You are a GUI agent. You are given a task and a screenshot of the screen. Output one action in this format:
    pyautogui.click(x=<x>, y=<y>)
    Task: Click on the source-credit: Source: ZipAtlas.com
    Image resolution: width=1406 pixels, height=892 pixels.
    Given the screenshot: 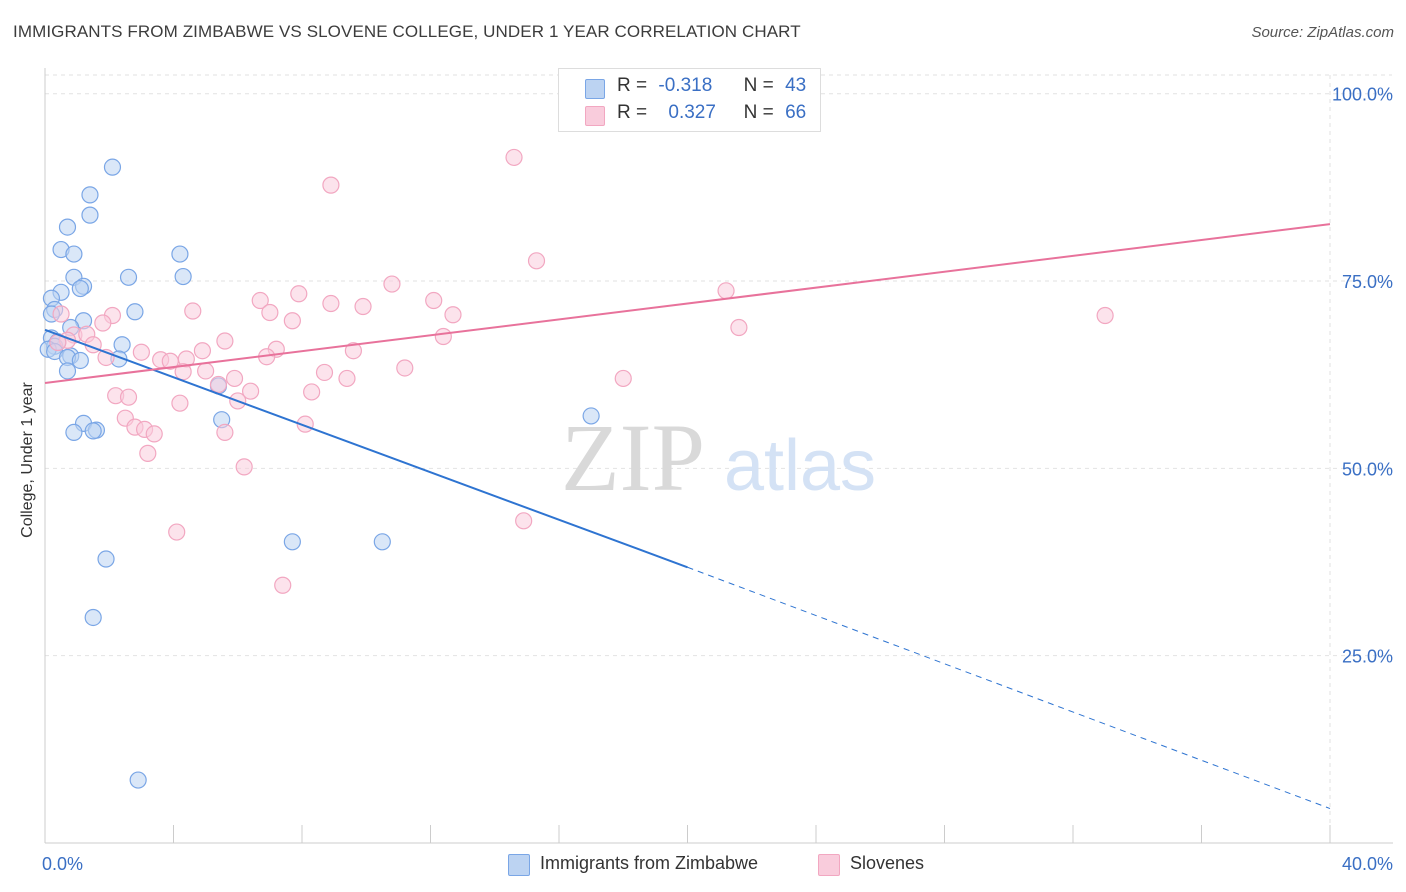 What is the action you would take?
    pyautogui.click(x=1322, y=32)
    